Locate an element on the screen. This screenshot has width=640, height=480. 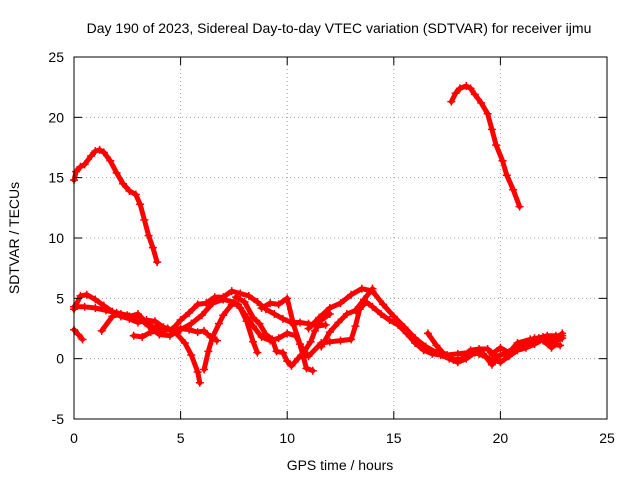
x-tick-label: 5 is located at coordinates (181, 438).